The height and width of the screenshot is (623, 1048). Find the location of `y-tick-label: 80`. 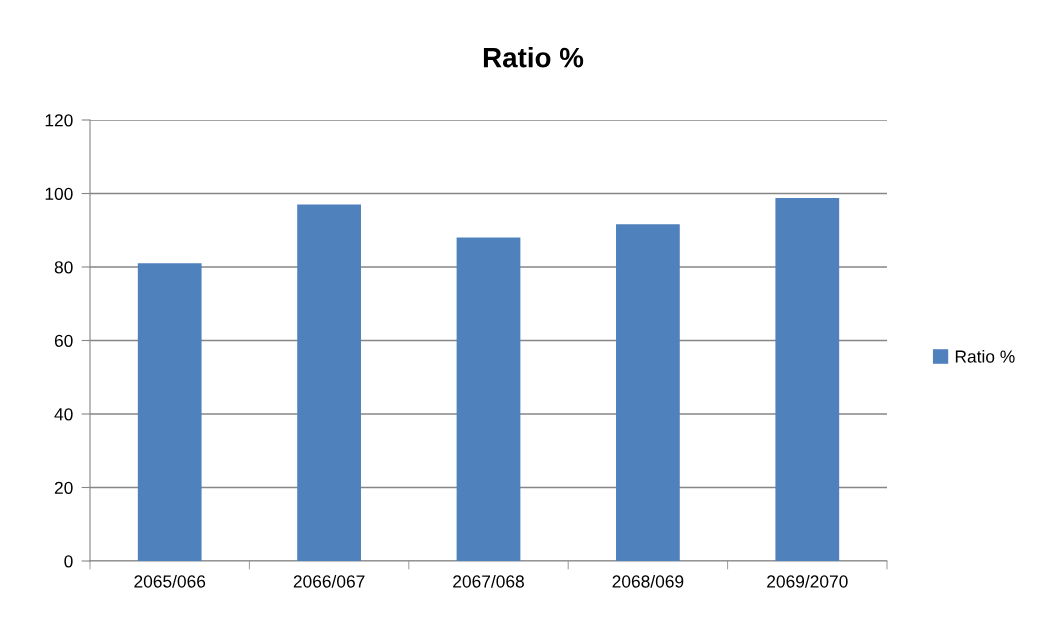

y-tick-label: 80 is located at coordinates (63, 267).